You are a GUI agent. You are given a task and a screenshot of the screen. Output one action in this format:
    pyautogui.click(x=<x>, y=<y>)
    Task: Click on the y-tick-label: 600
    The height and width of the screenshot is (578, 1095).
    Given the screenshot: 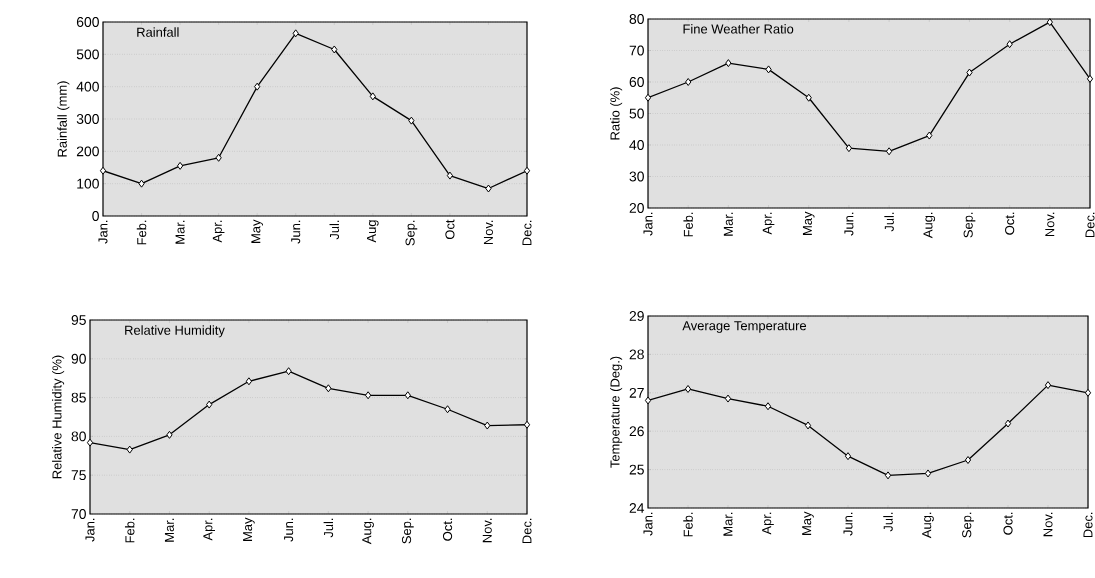 What is the action you would take?
    pyautogui.click(x=87, y=22)
    